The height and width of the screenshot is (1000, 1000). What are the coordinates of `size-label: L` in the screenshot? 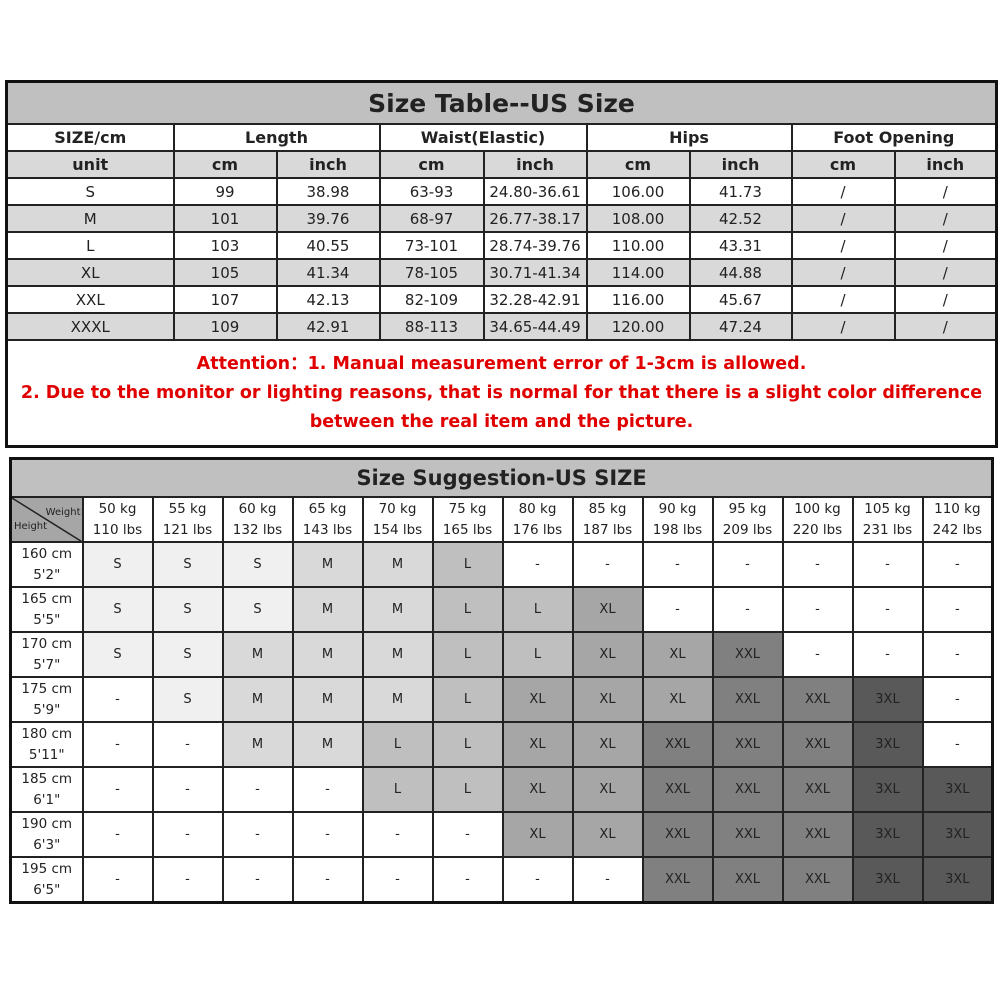 It's located at (90, 245).